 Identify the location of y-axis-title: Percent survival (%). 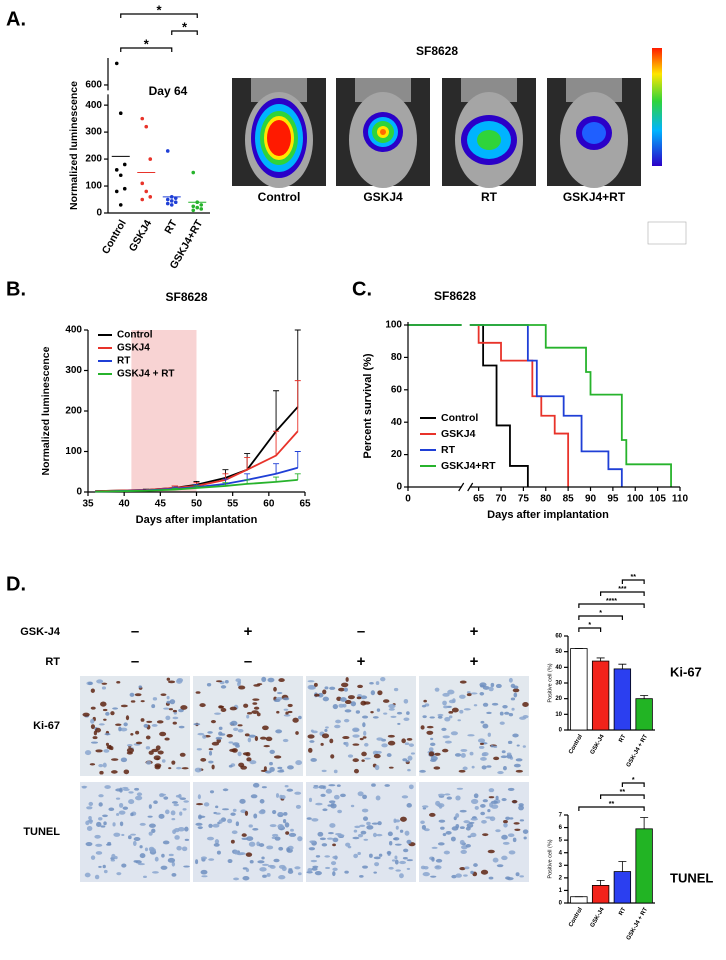
(368, 405).